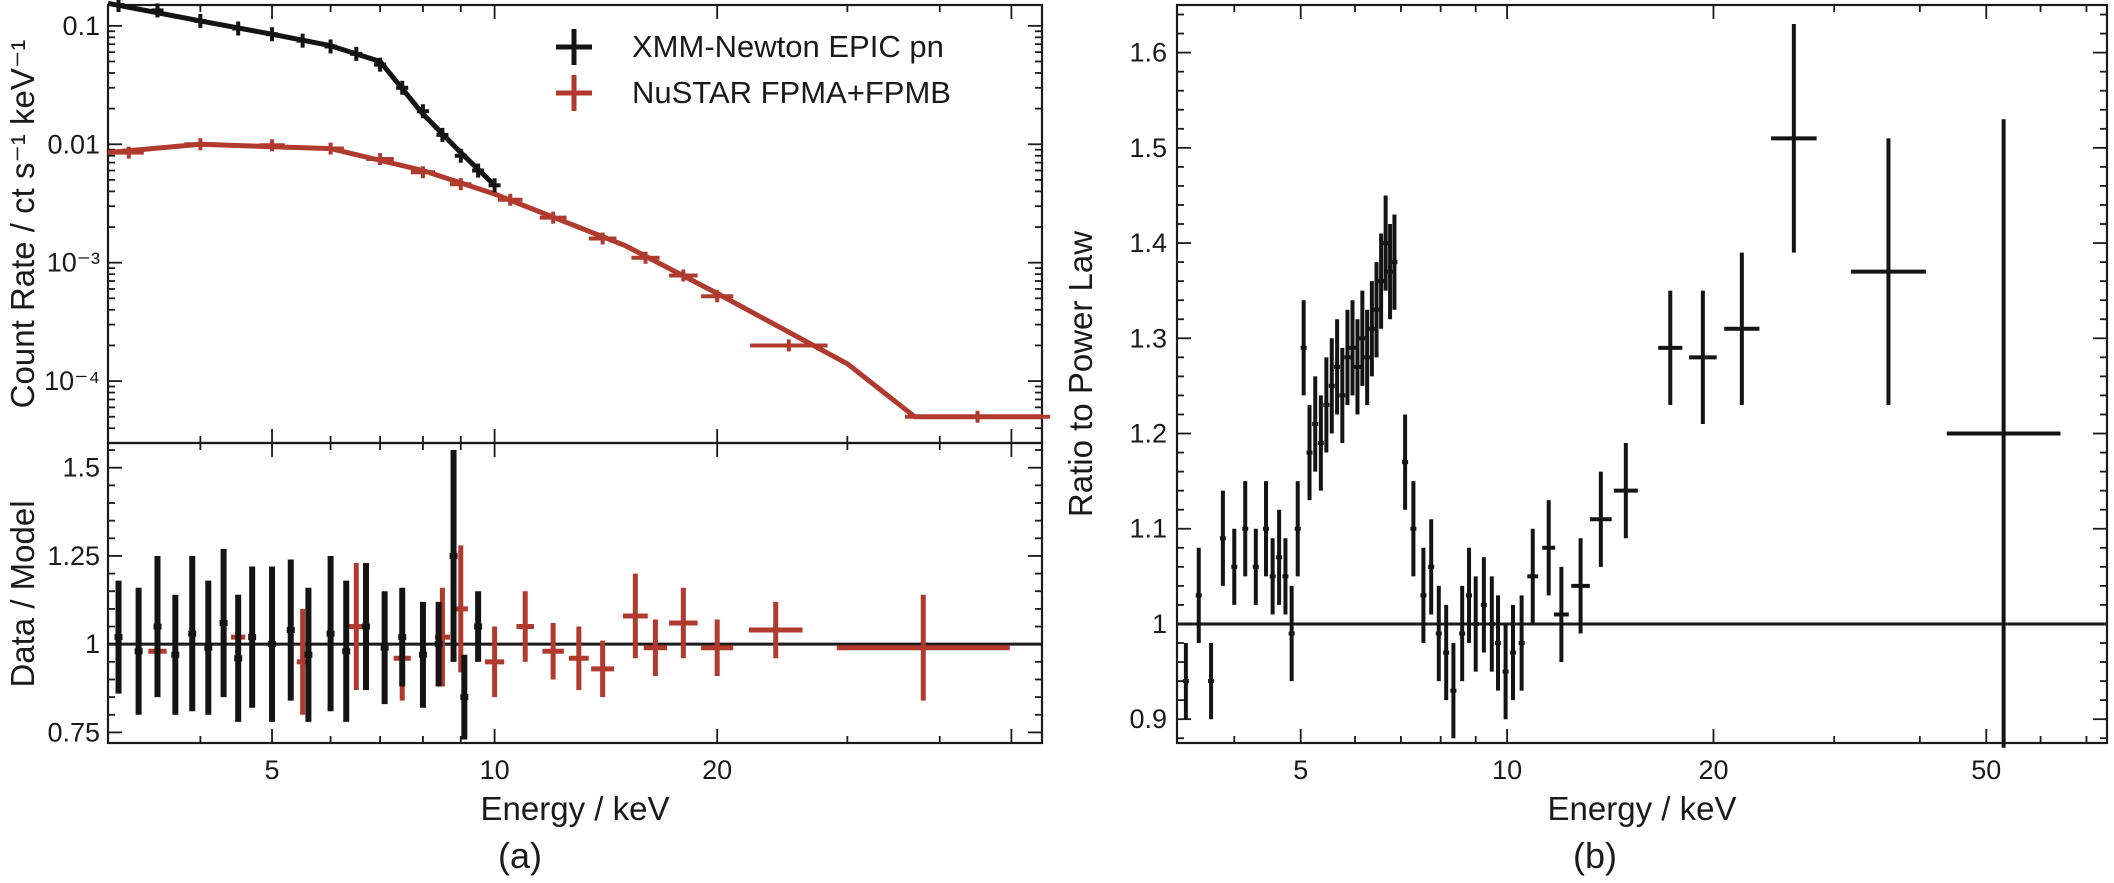 Image resolution: width=2114 pixels, height=883 pixels. Describe the element at coordinates (1642, 808) in the screenshot. I see `panel-b-x-axis-label: Energy / keV` at that location.